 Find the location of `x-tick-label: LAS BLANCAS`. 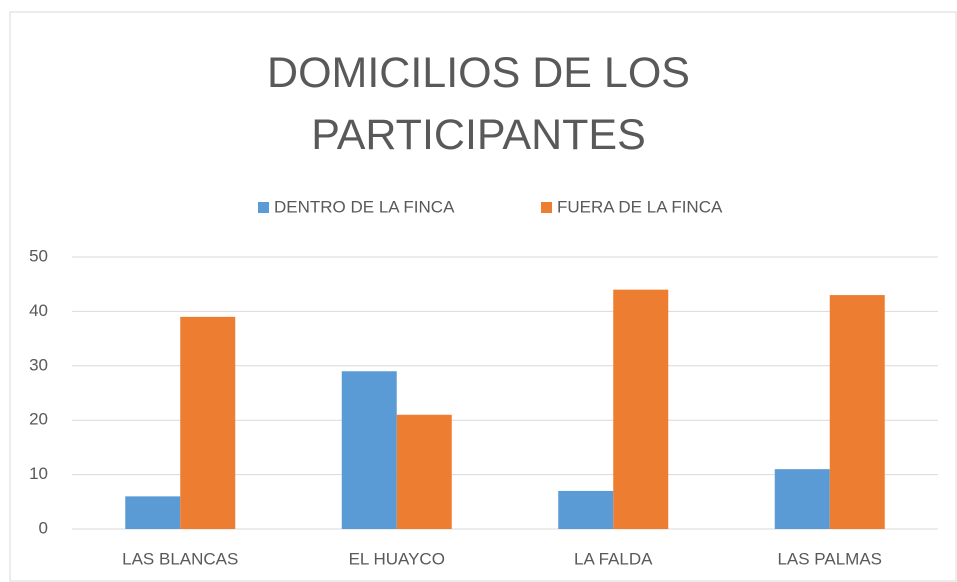

x-tick-label: LAS BLANCAS is located at coordinates (180, 558).